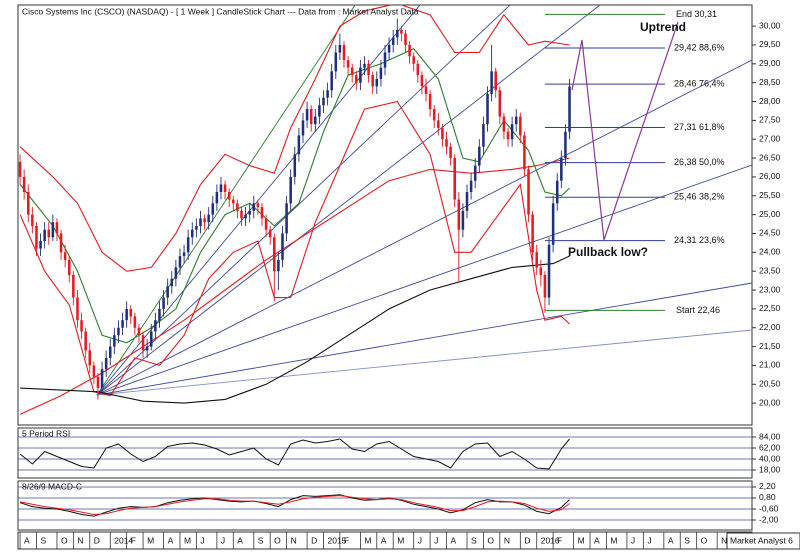 This screenshot has height=553, width=800. What do you see at coordinates (294, 454) in the screenshot?
I see `indicator-line` at bounding box center [294, 454].